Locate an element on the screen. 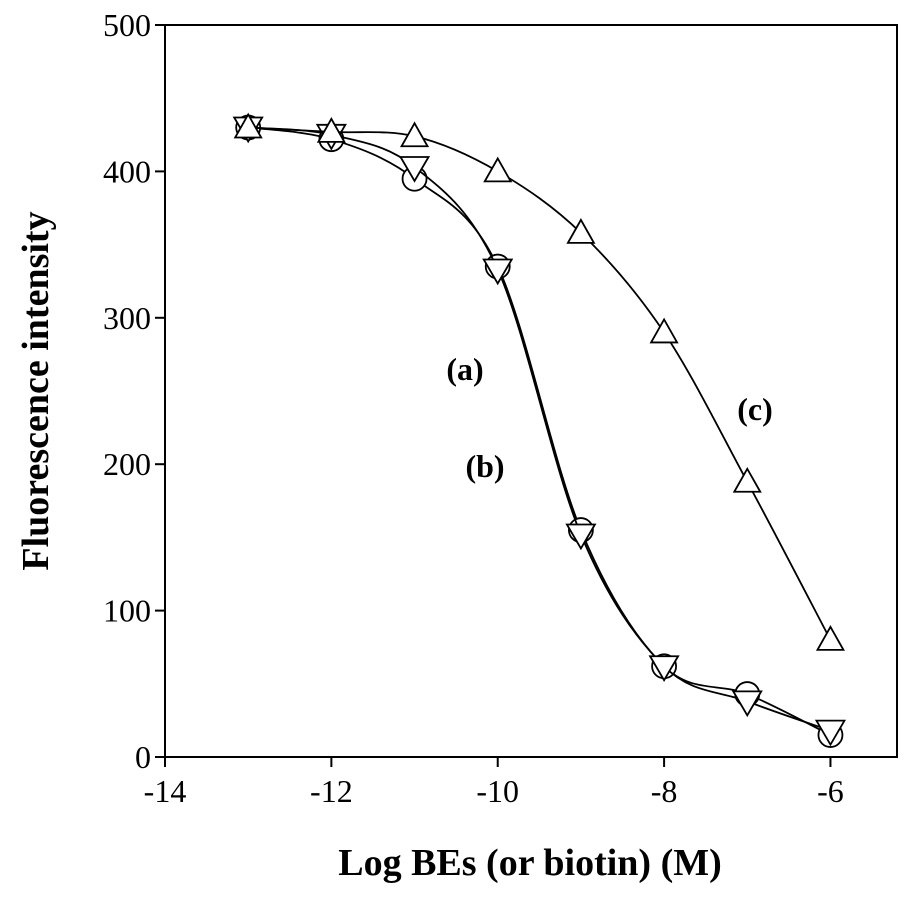 This screenshot has height=901, width=904. series-label: (c) is located at coordinates (755, 409).